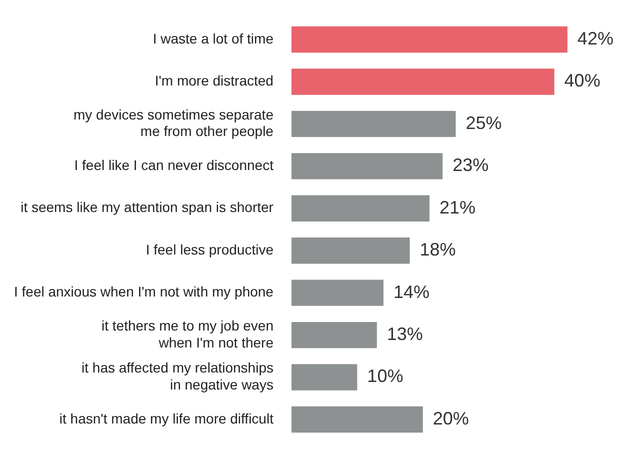  Describe the element at coordinates (411, 292) in the screenshot. I see `data-label: 14%` at that location.